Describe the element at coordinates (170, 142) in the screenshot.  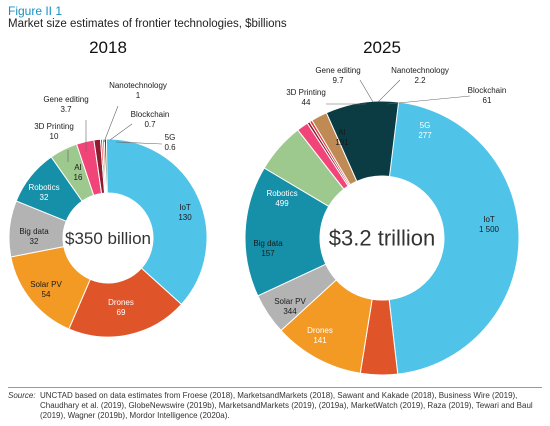
I see `slice-label-5g-2018: 5G 0.6` at that location.